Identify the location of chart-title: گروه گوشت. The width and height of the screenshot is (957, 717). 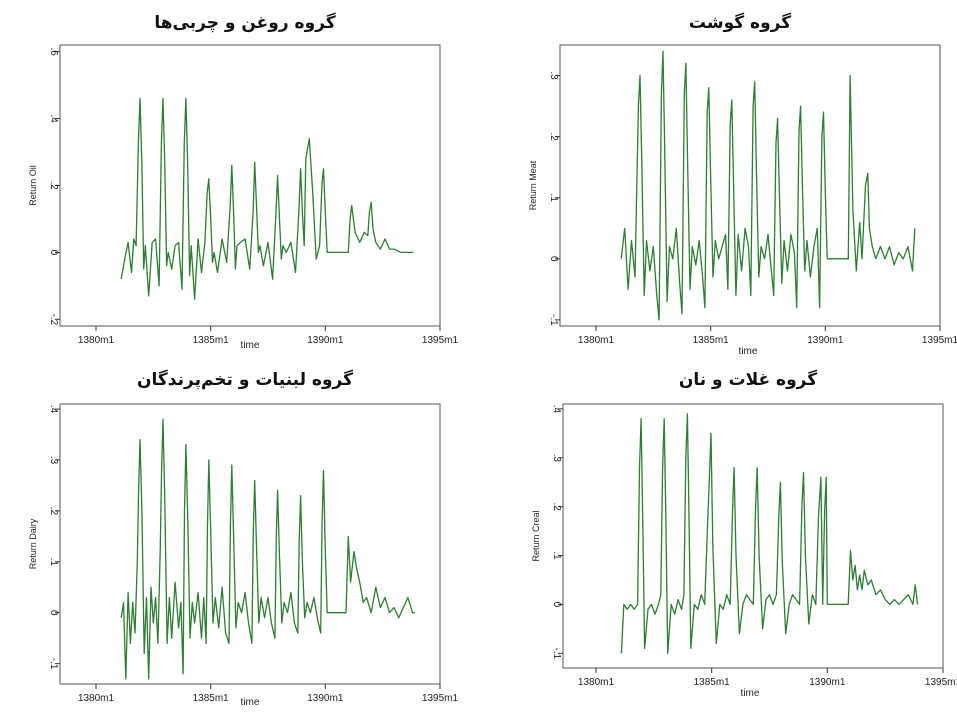
(740, 22).